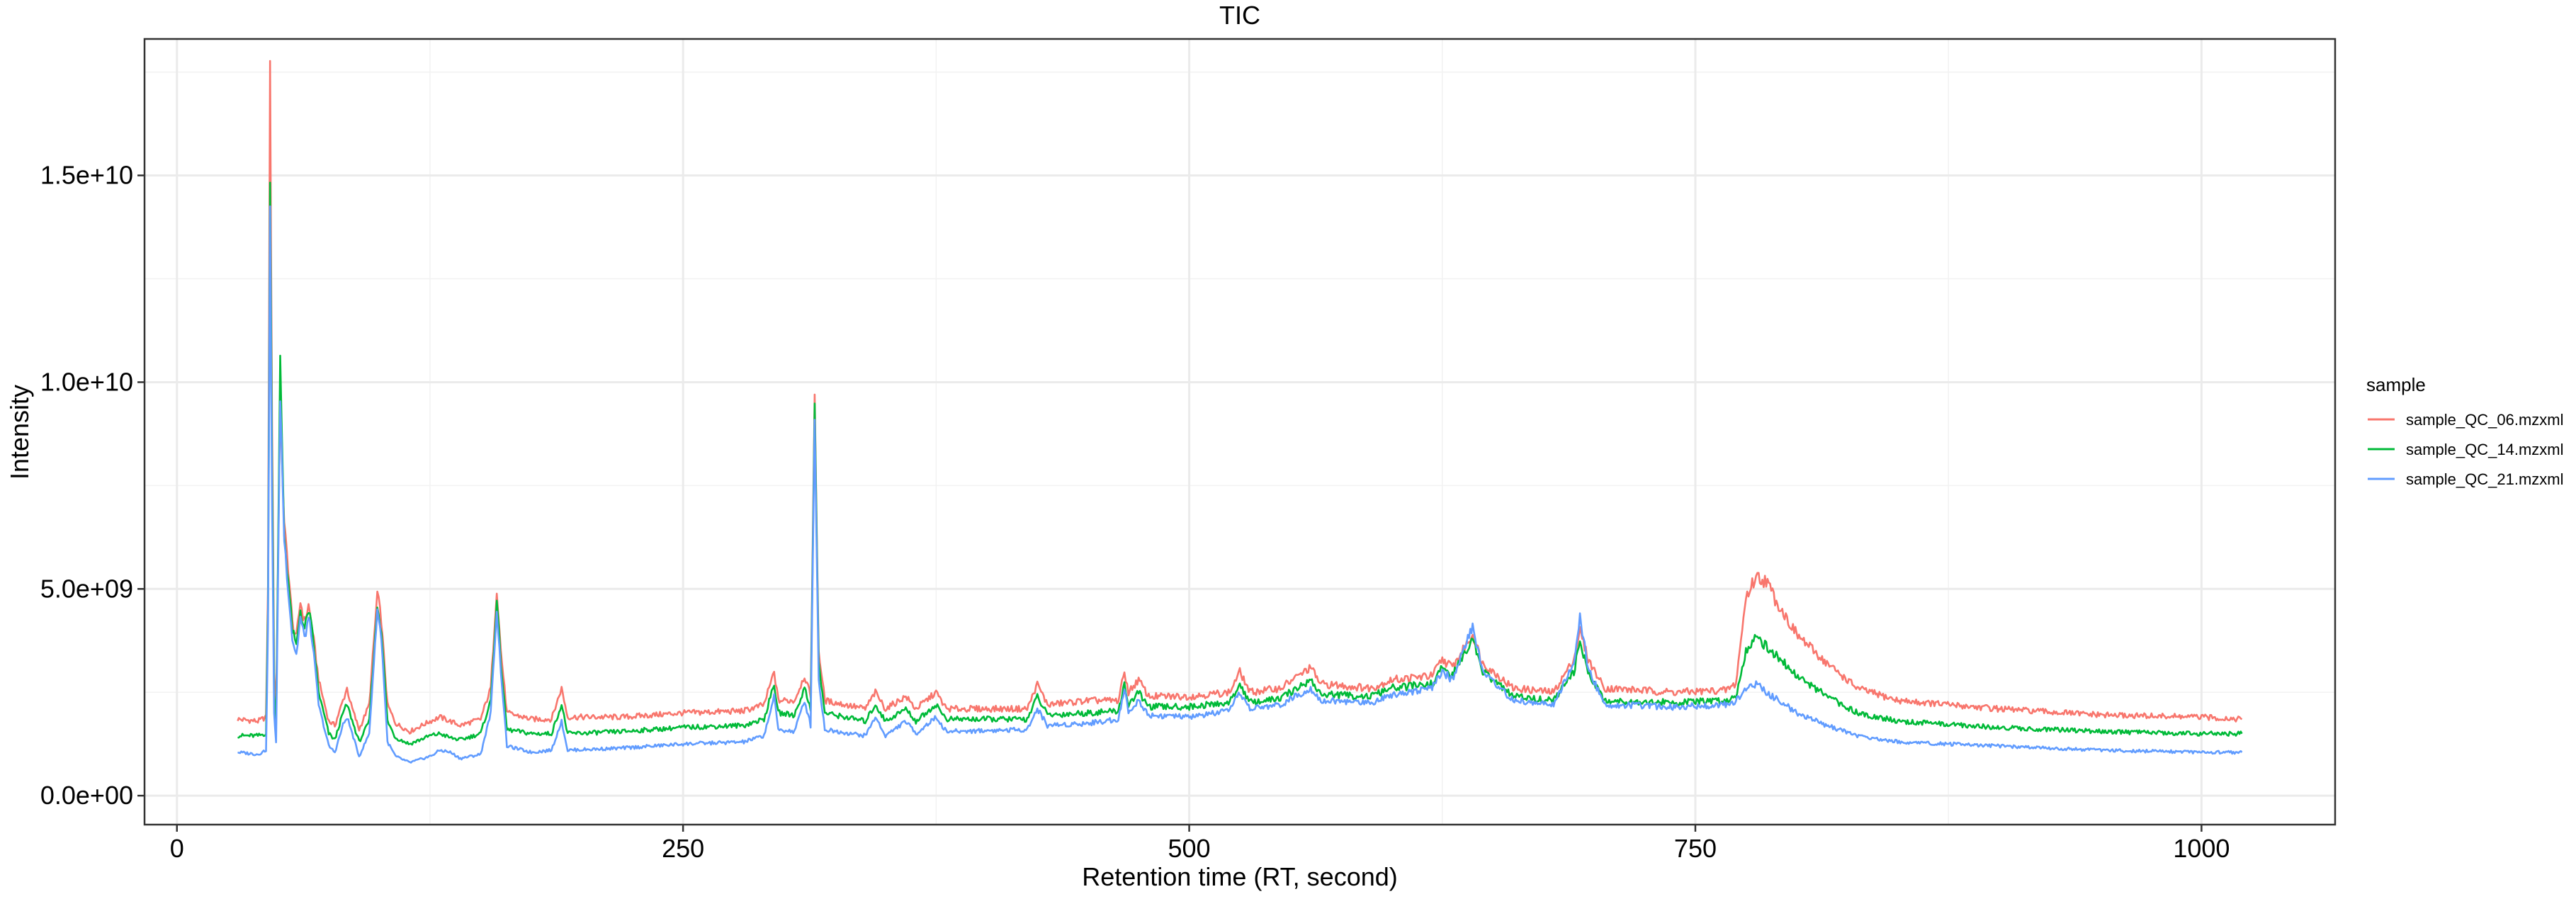  What do you see at coordinates (2485, 479) in the screenshot?
I see `legend-label-3: sample_QC_21.mzxml` at bounding box center [2485, 479].